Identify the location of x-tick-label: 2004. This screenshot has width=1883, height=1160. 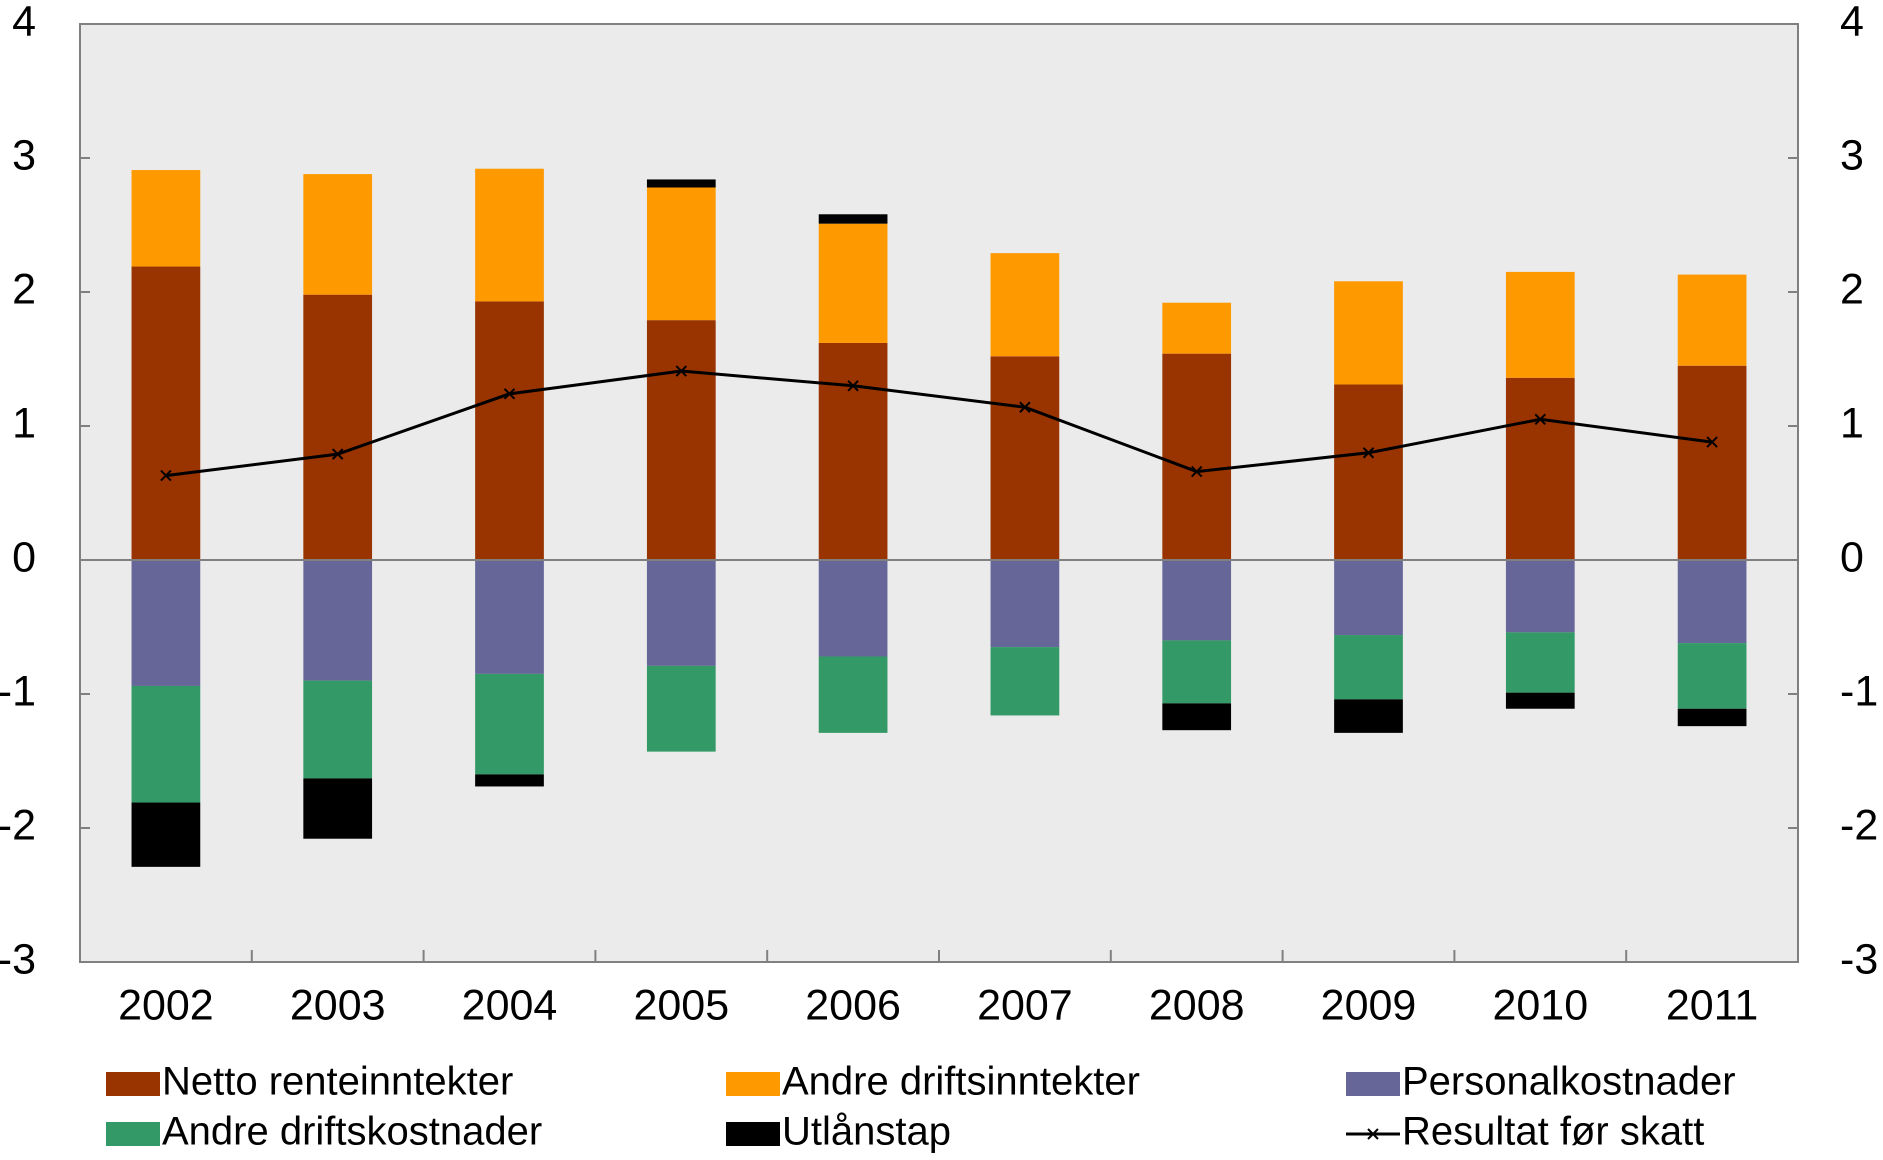
(510, 1005).